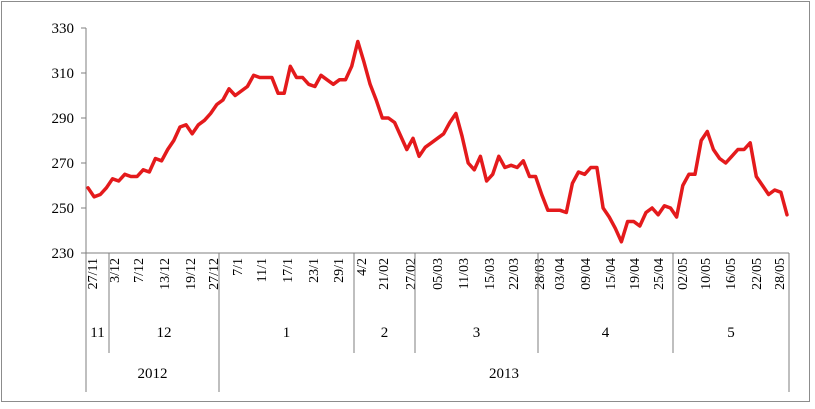 The height and width of the screenshot is (409, 815). Describe the element at coordinates (63, 119) in the screenshot. I see `y-tick-label: 290` at that location.